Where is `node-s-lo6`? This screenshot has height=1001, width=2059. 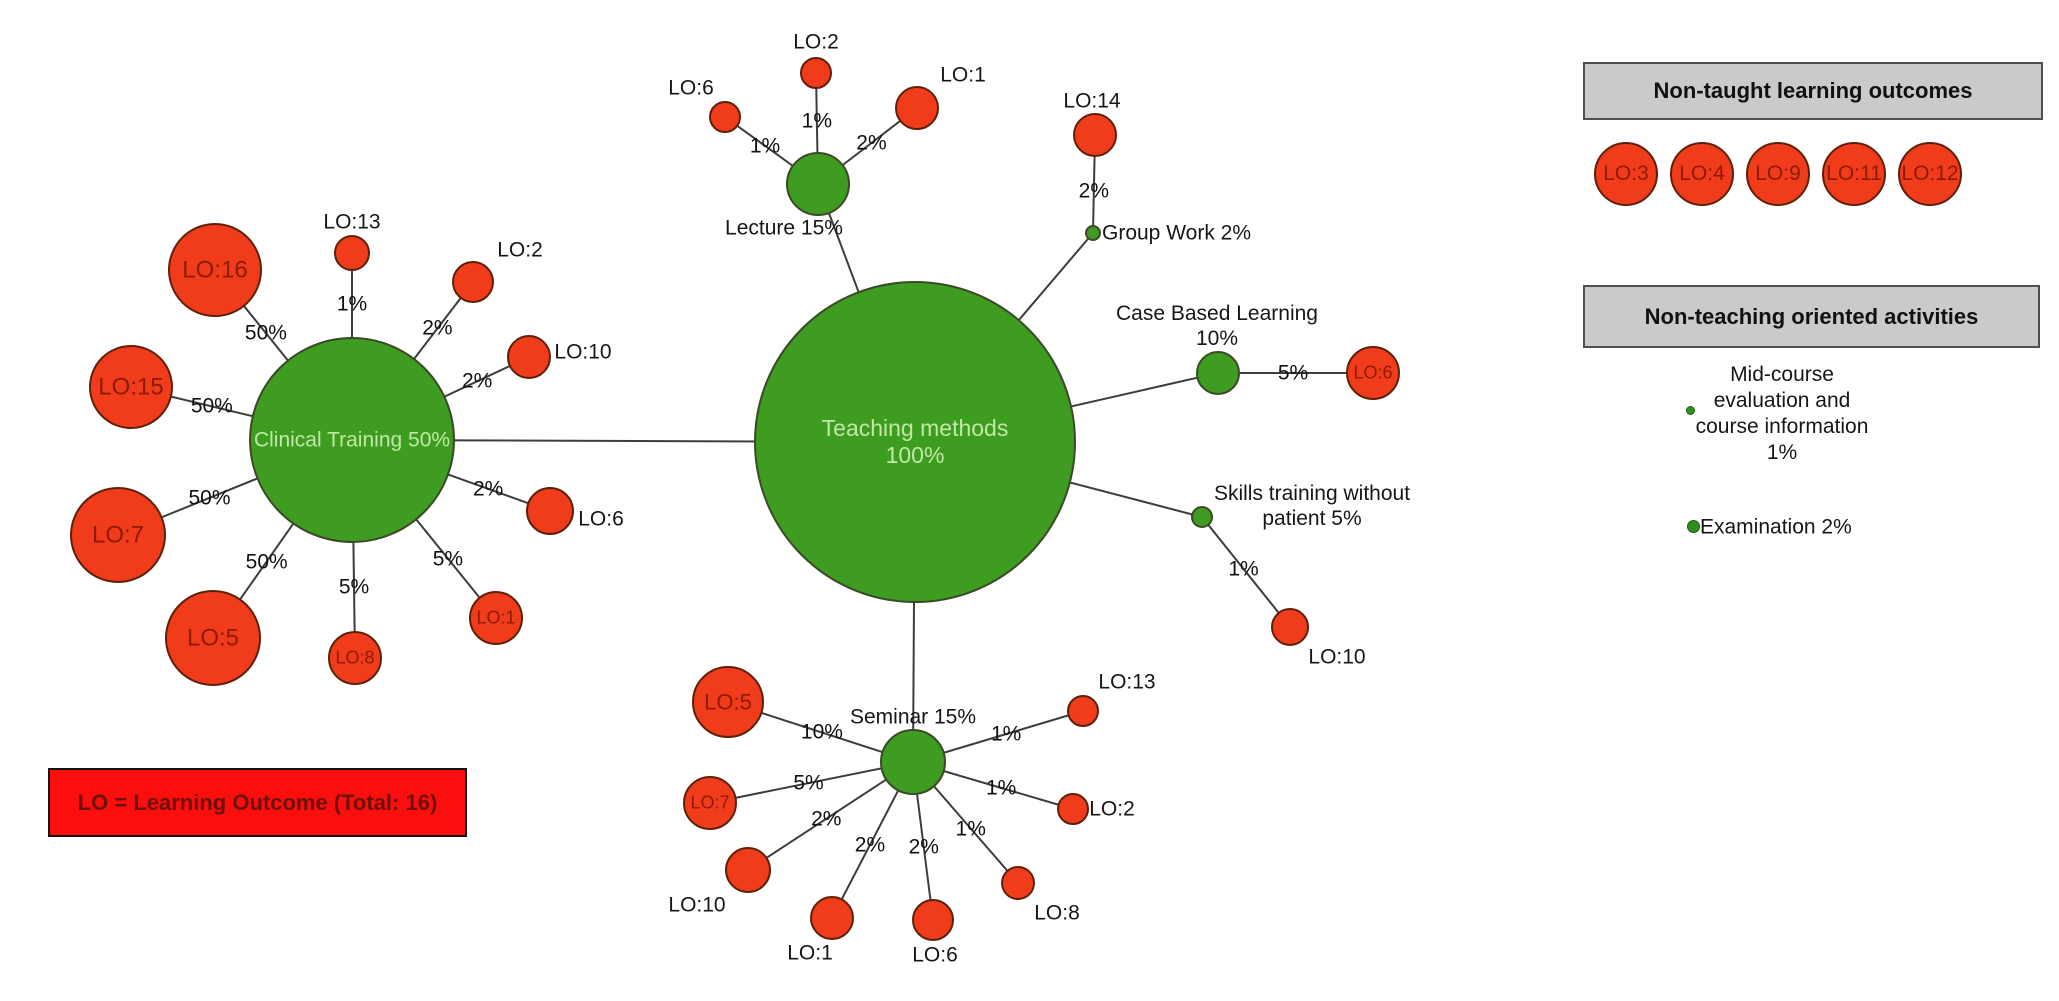
node-s-lo6 is located at coordinates (933, 920).